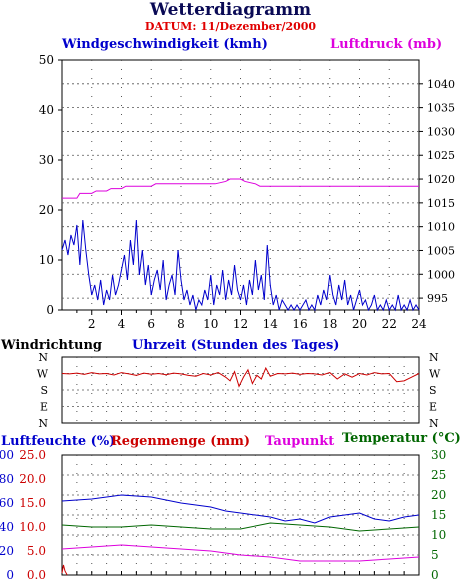 This screenshot has width=461, height=585. I want to click on dewpoint-line, so click(240, 553).